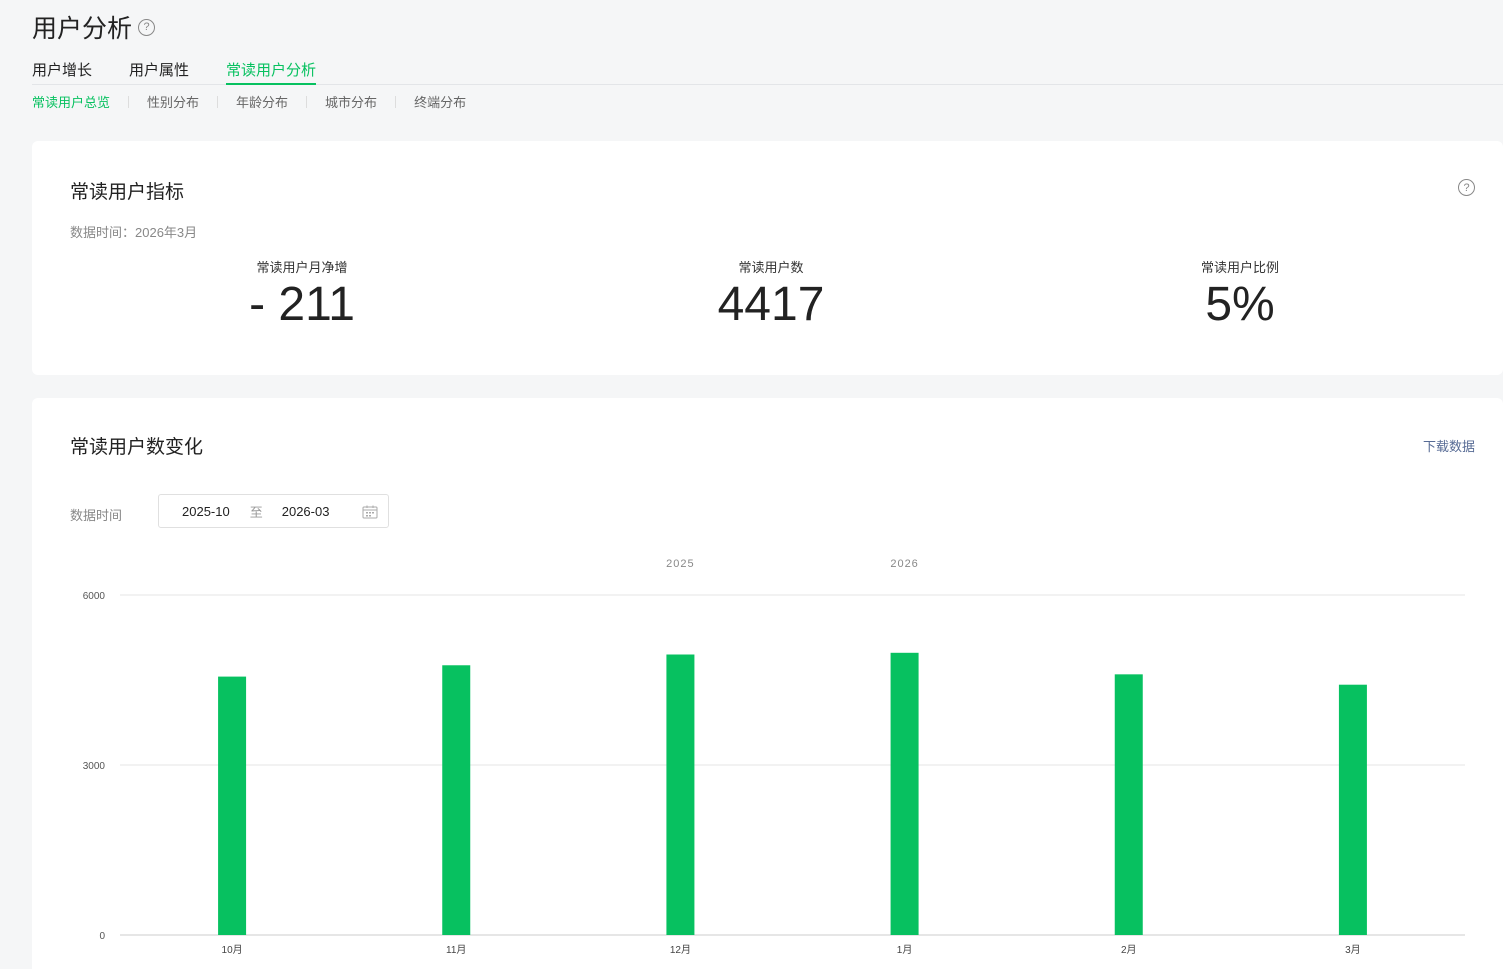  I want to click on metric-label: 常读用户月净增, so click(302, 267).